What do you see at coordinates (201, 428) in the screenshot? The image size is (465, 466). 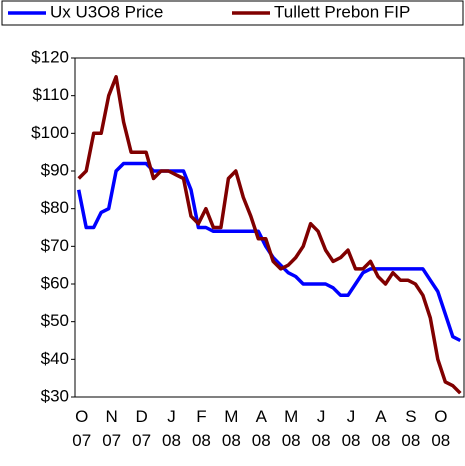 I see `x-tick-label: F 08` at bounding box center [201, 428].